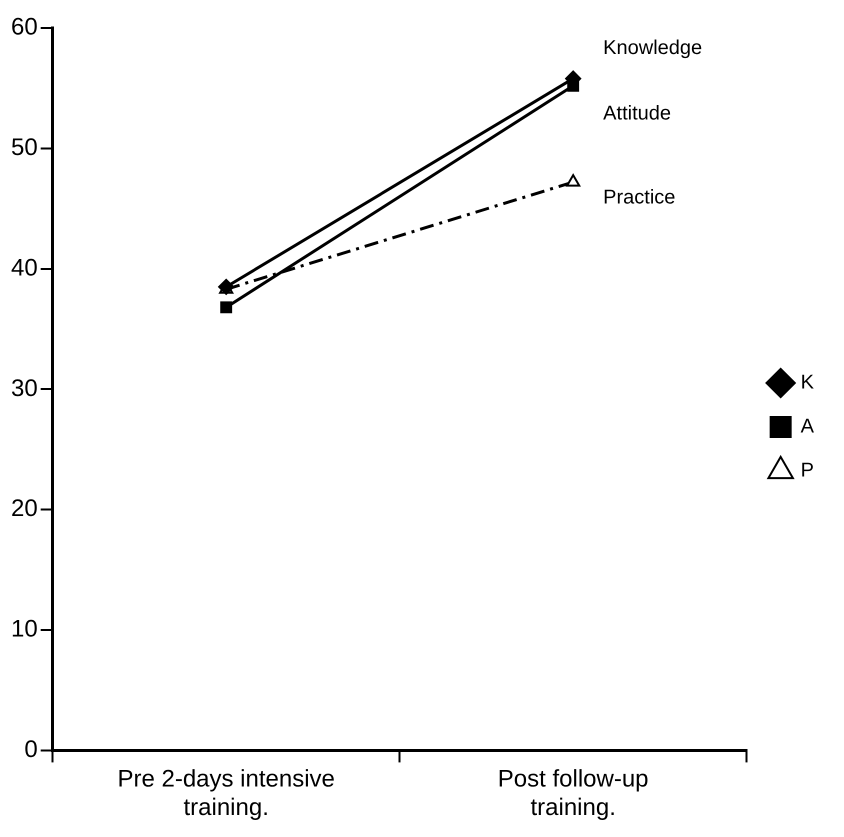 This screenshot has height=837, width=844. I want to click on y-tick-label: 40, so click(24, 268).